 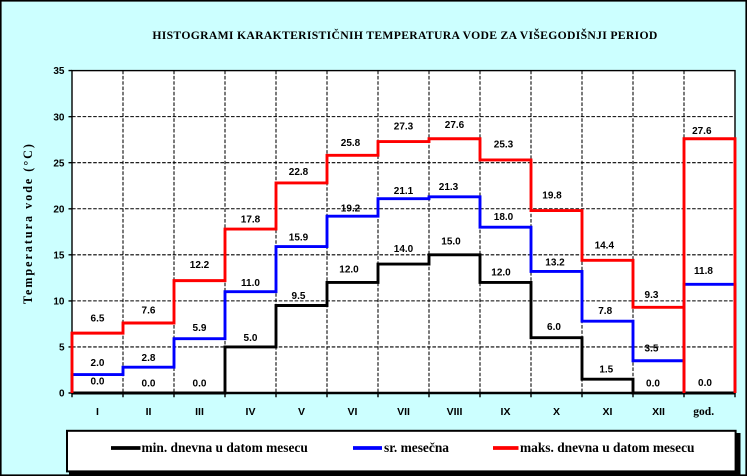 I want to click on svg-text: 3.5, so click(x=652, y=348).